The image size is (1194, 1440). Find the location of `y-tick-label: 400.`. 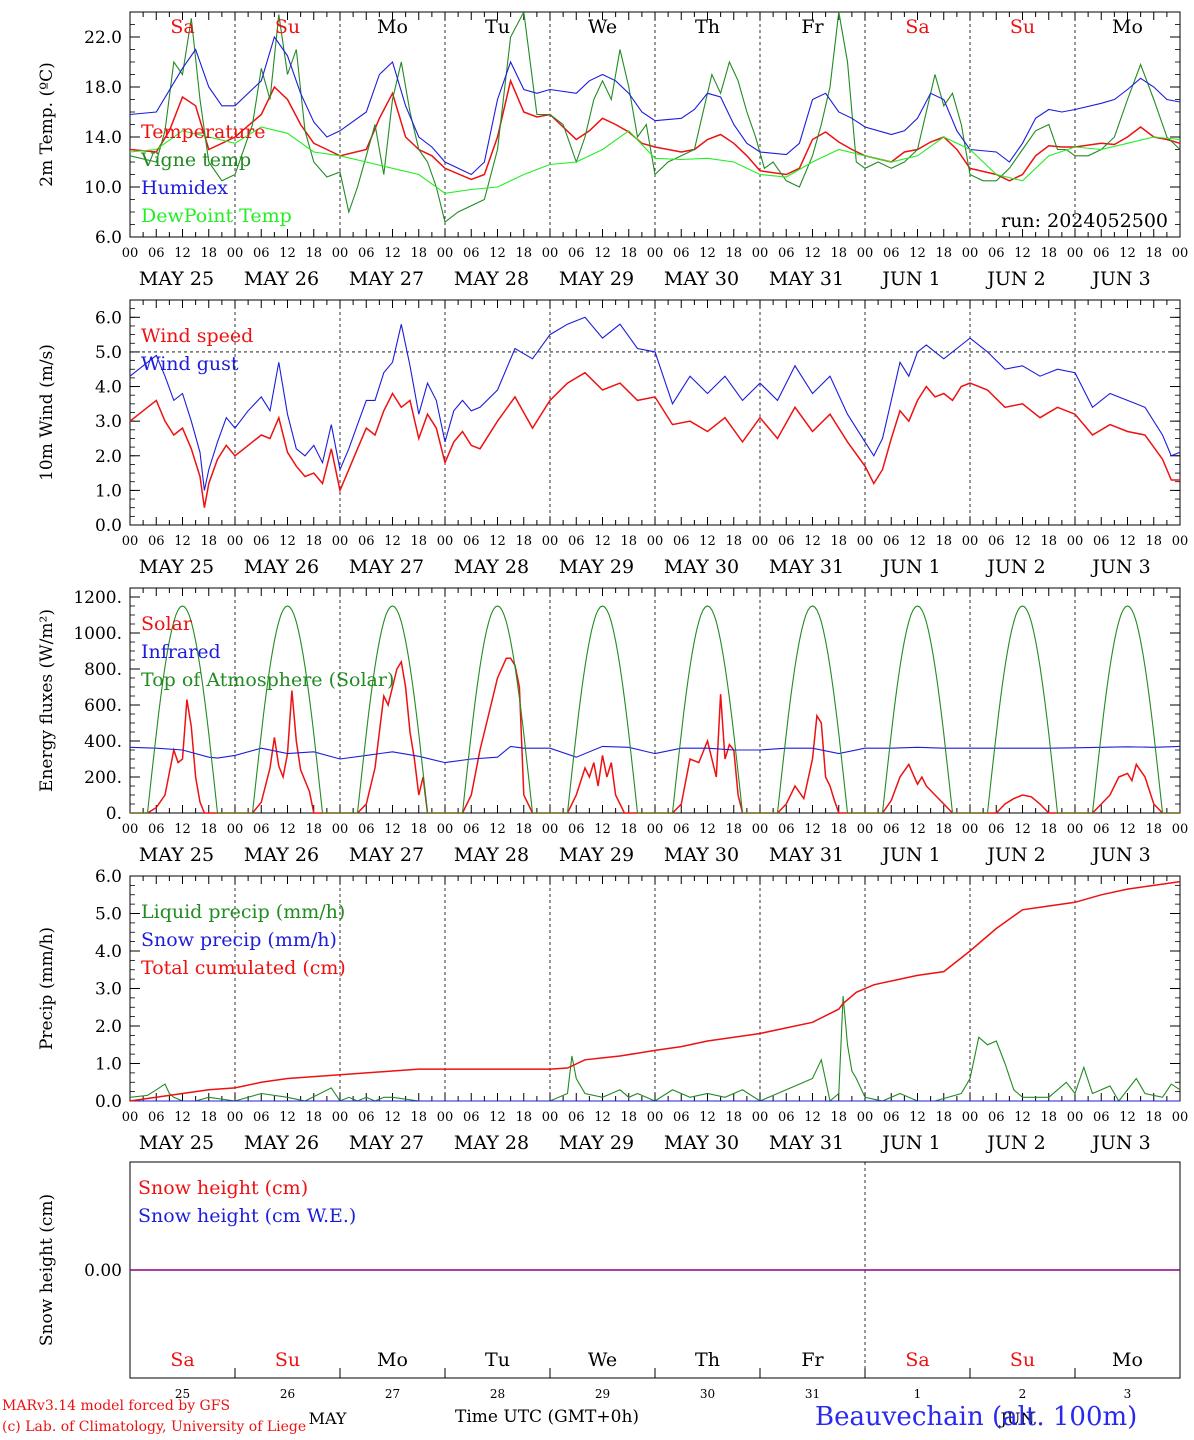

y-tick-label: 400. is located at coordinates (103, 742).